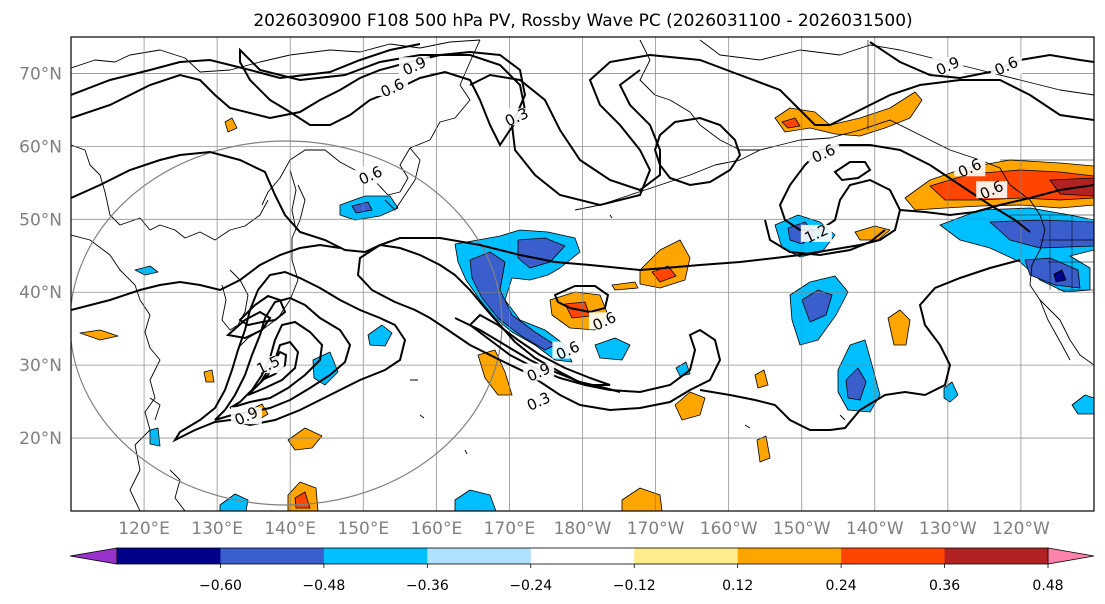 The width and height of the screenshot is (1105, 604). I want to click on lat-tick-label: 40°N, so click(40, 293).